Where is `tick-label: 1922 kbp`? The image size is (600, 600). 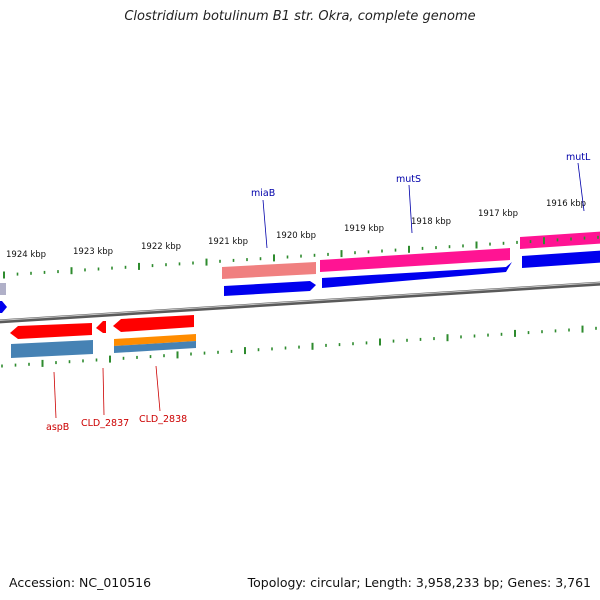
tick-label: 1922 kbp is located at coordinates (161, 247).